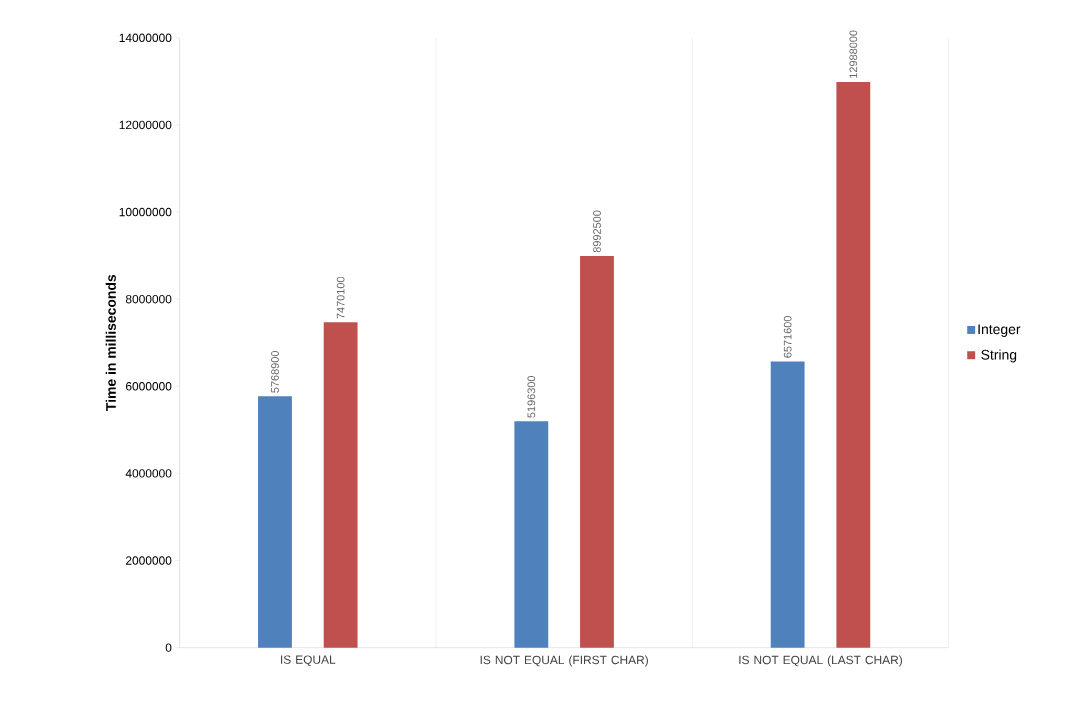 The width and height of the screenshot is (1076, 709). Describe the element at coordinates (531, 396) in the screenshot. I see `data-label: 5196300` at that location.